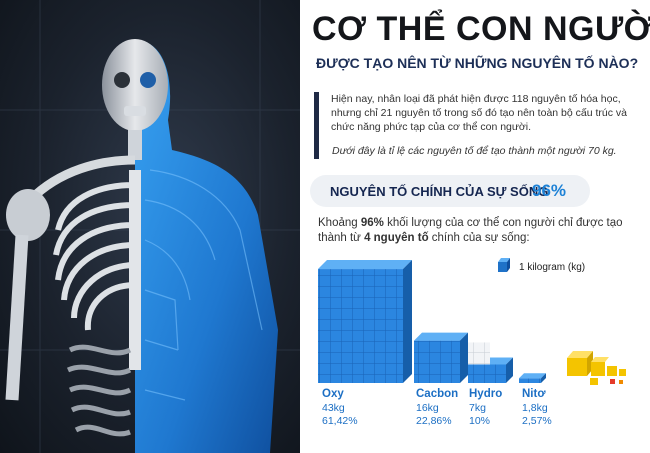  What do you see at coordinates (487, 373) in the screenshot?
I see `bar-hydro` at bounding box center [487, 373].